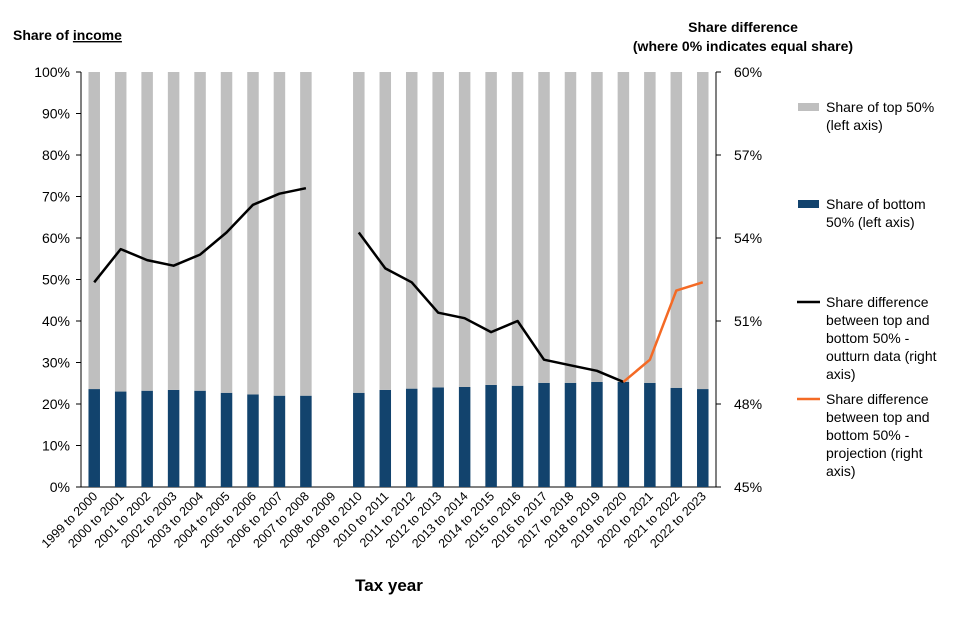  I want to click on left-tick-label: 40%, so click(56, 321).